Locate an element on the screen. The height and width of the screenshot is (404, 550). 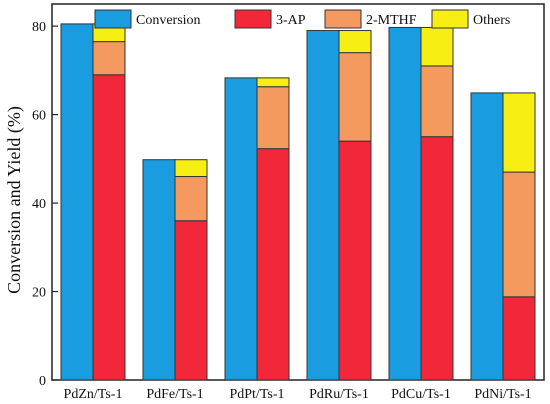
x-tick-label: PdFe/Ts-1 is located at coordinates (174, 394).